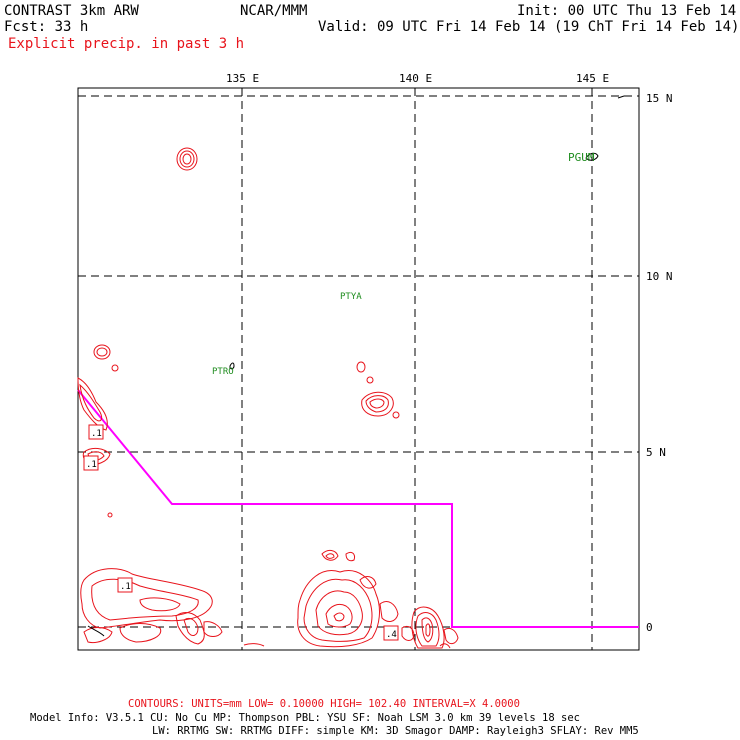 The height and width of the screenshot is (740, 740). Describe the element at coordinates (242, 78) in the screenshot. I see `lon-label-135: 135 E` at that location.